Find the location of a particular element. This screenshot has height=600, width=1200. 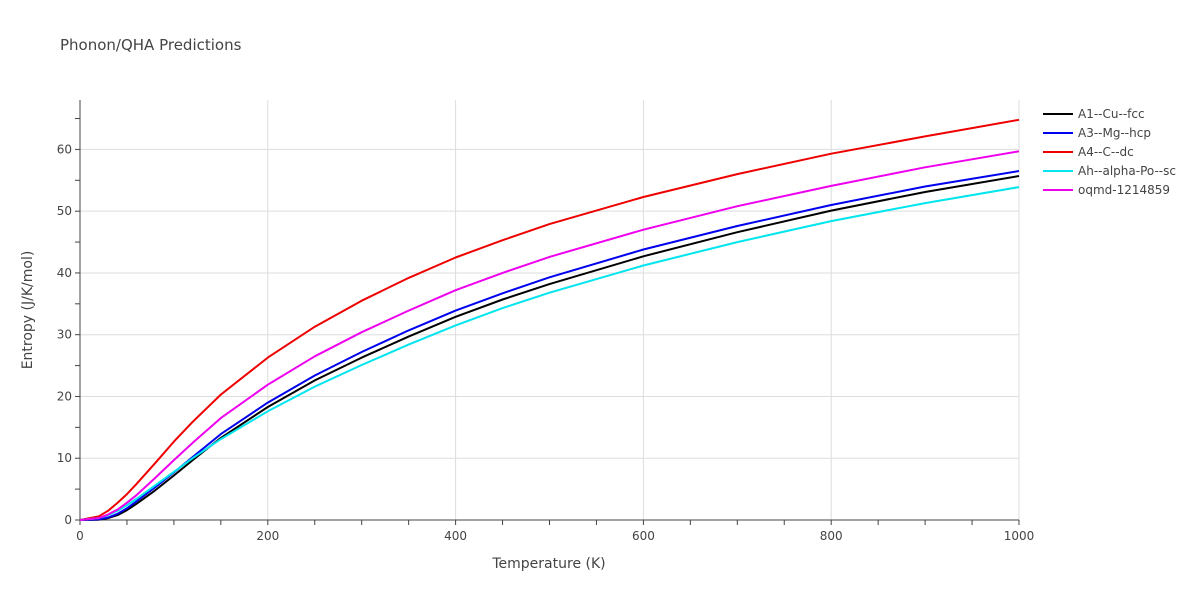

x-axis-title: Temperature (K) is located at coordinates (548, 564).